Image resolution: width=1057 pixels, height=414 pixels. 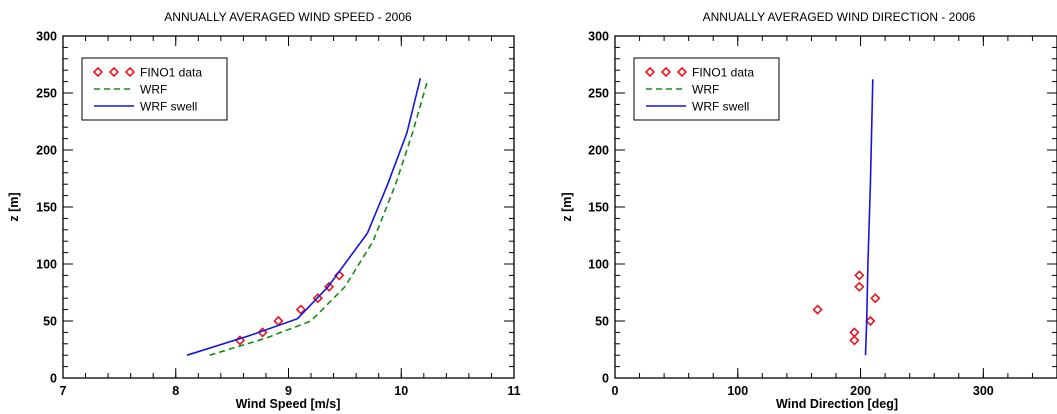 I want to click on x-tick-label: 9, so click(x=288, y=391).